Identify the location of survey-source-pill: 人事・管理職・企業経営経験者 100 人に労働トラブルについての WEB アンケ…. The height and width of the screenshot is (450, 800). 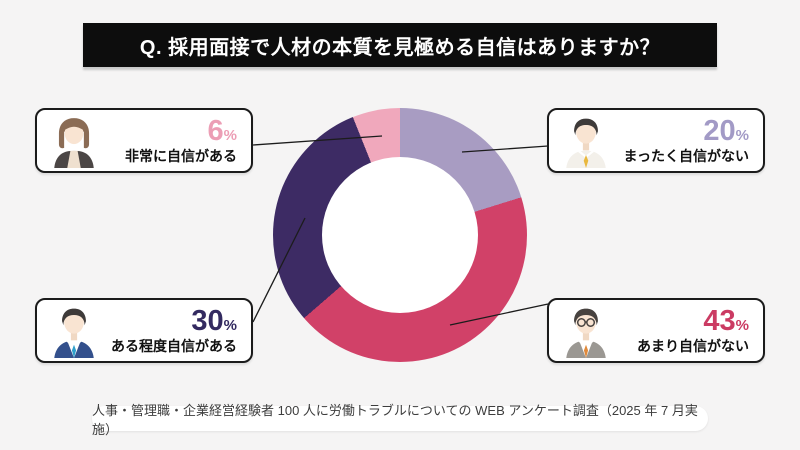
(400, 420).